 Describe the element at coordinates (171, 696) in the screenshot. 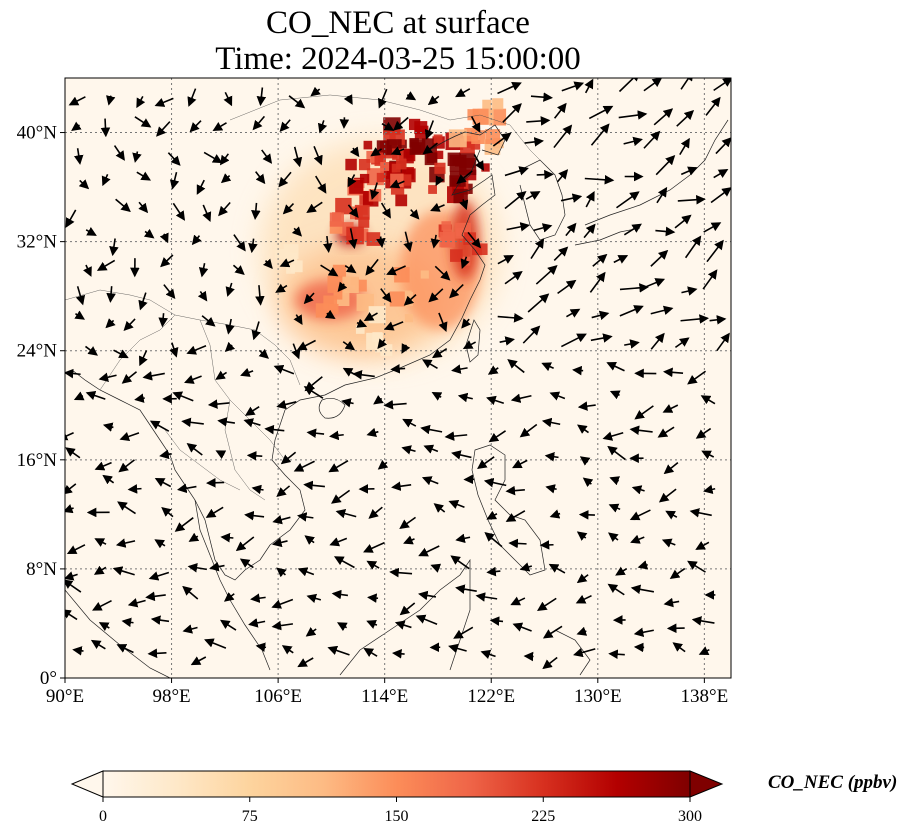

I see `lon-tick-label: 98°E` at that location.